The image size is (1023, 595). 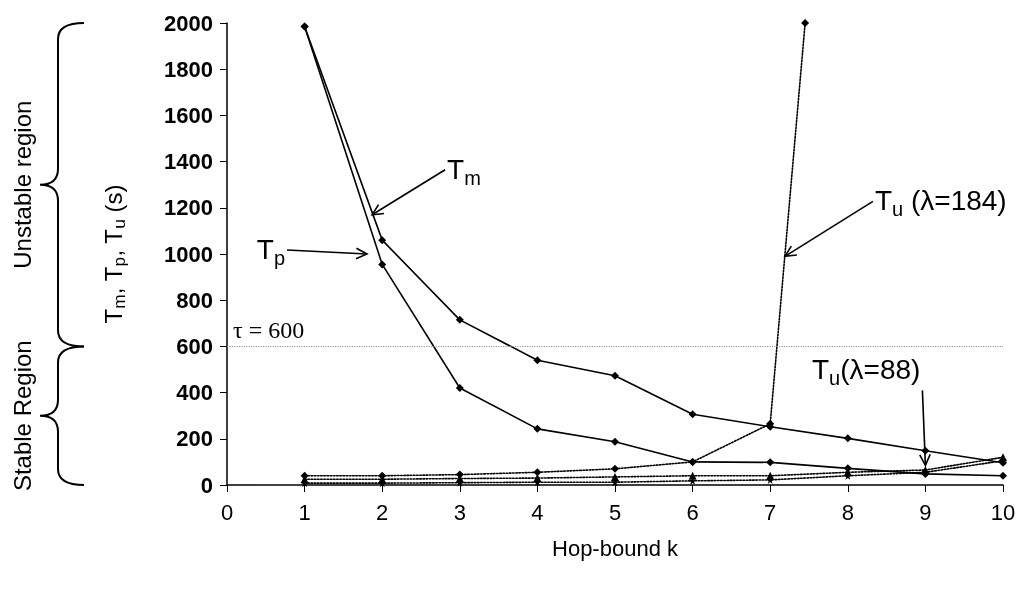 What do you see at coordinates (270, 251) in the screenshot?
I see `annotation: T$_{p}$` at bounding box center [270, 251].